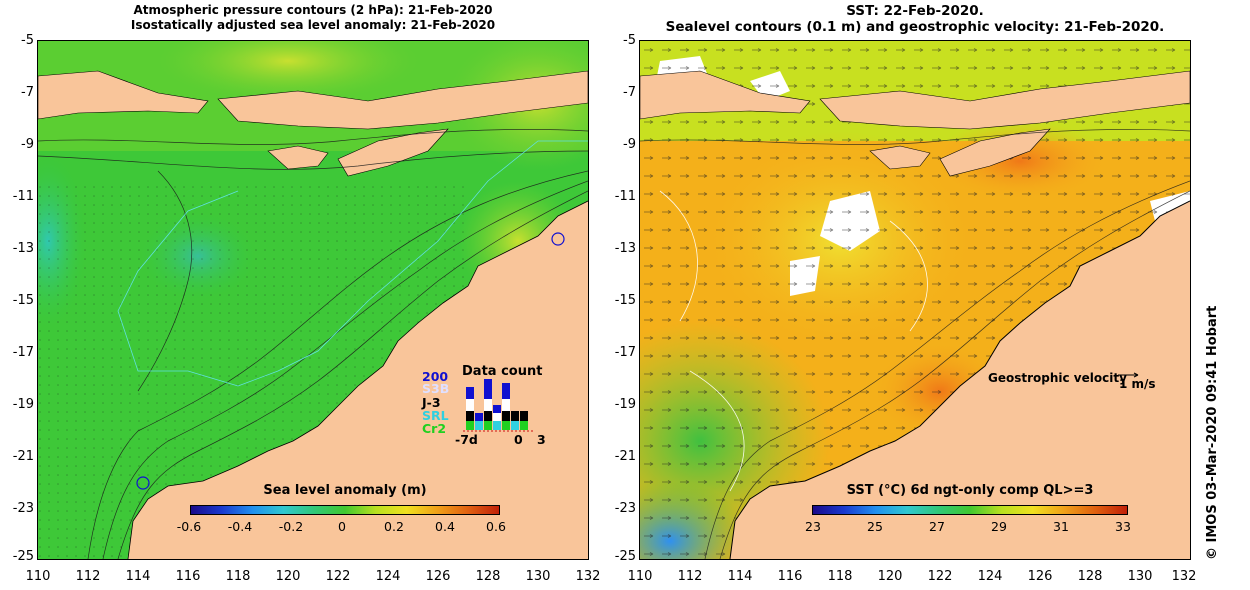  What do you see at coordinates (431, 402) in the screenshot?
I see `data-count-satellite: J-3` at bounding box center [431, 402].